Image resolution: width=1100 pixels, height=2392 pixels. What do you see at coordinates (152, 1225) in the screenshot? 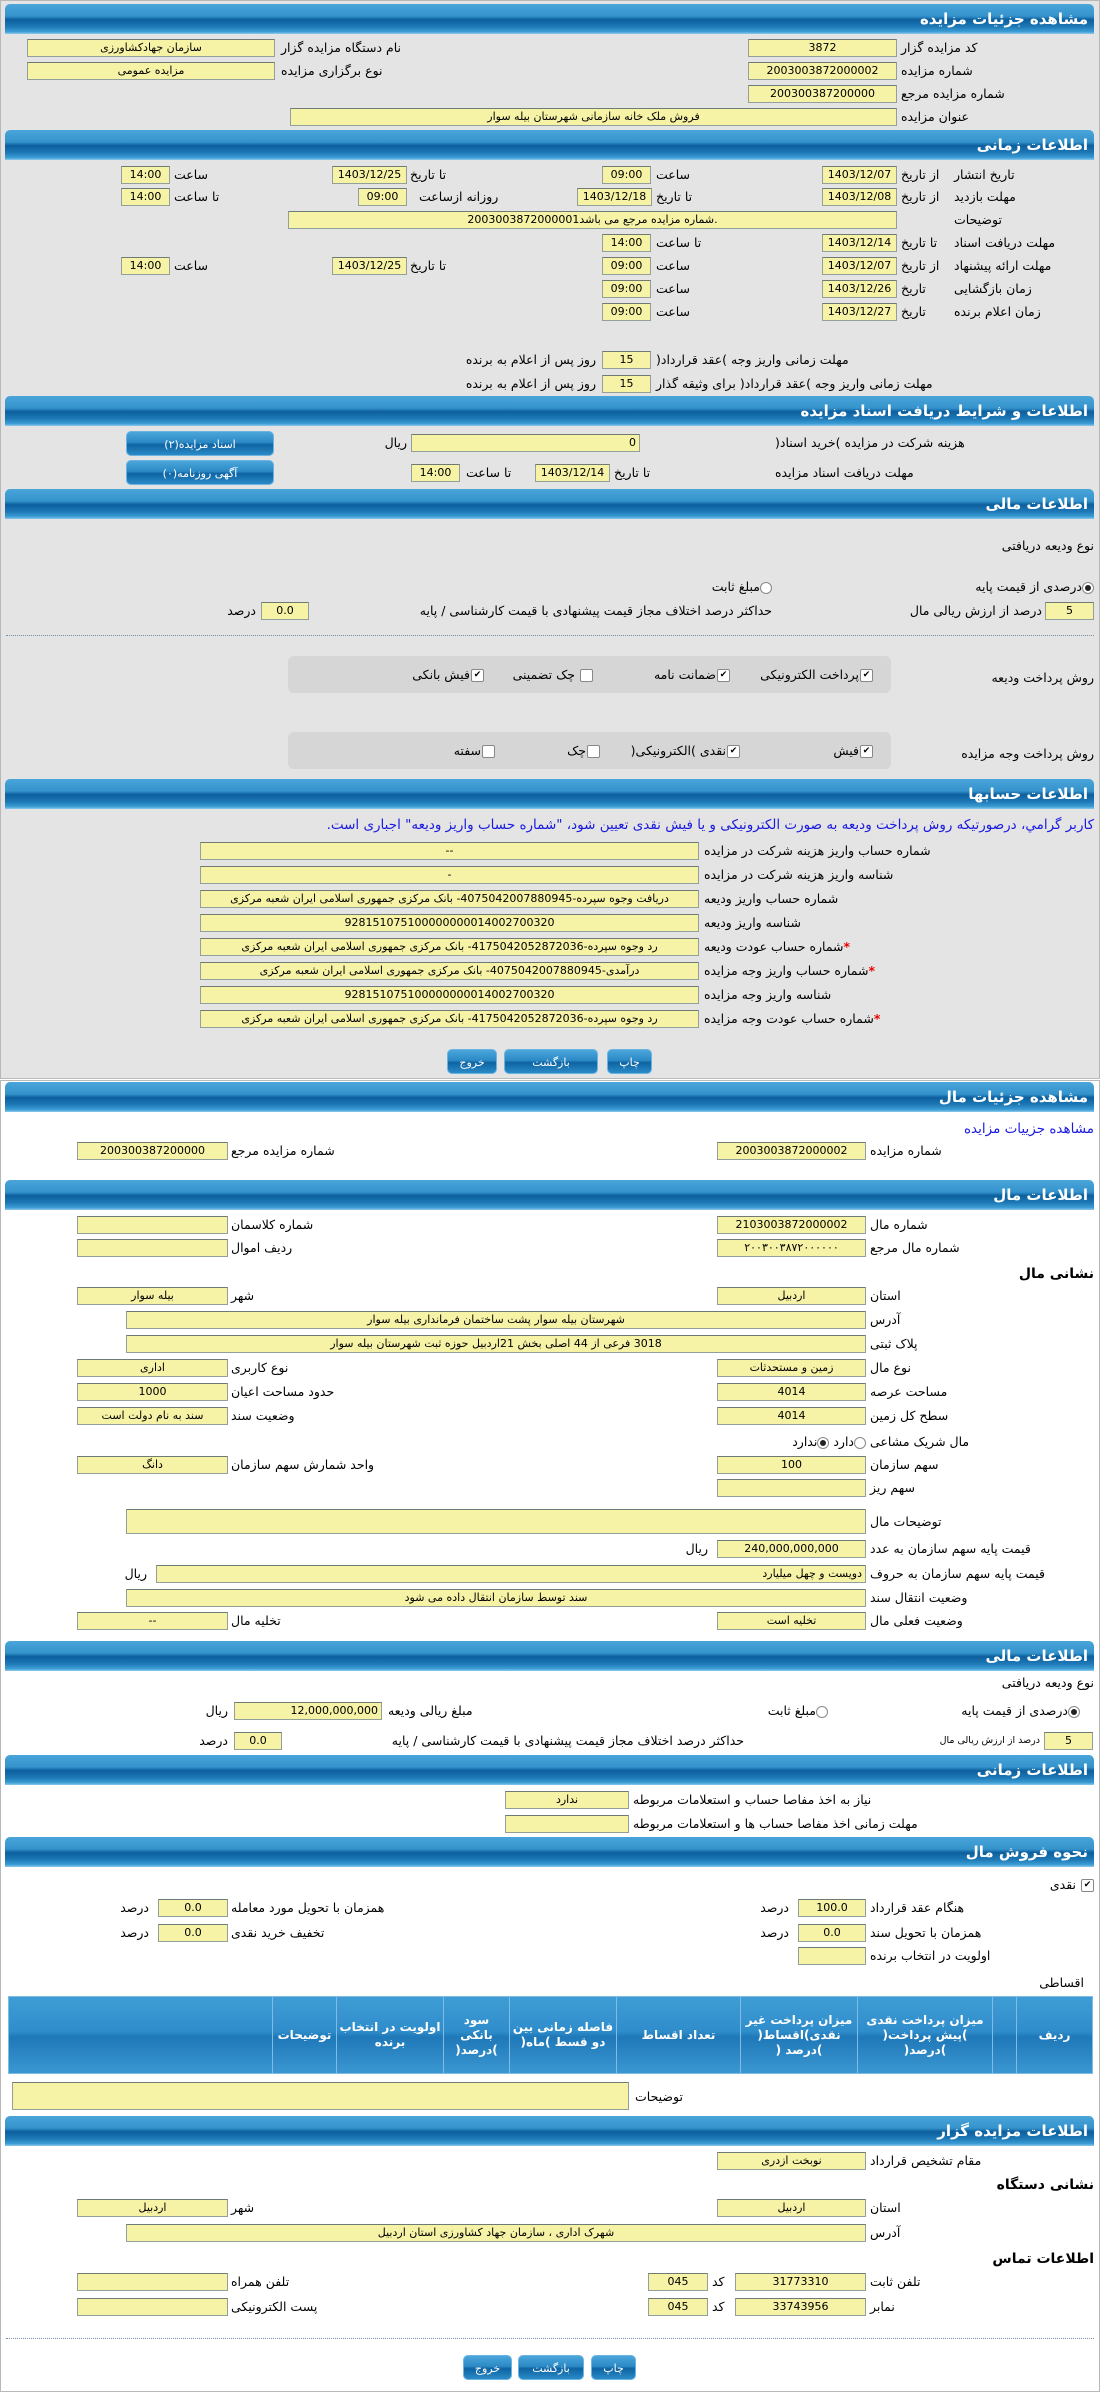
I see `class-number-field` at bounding box center [152, 1225].